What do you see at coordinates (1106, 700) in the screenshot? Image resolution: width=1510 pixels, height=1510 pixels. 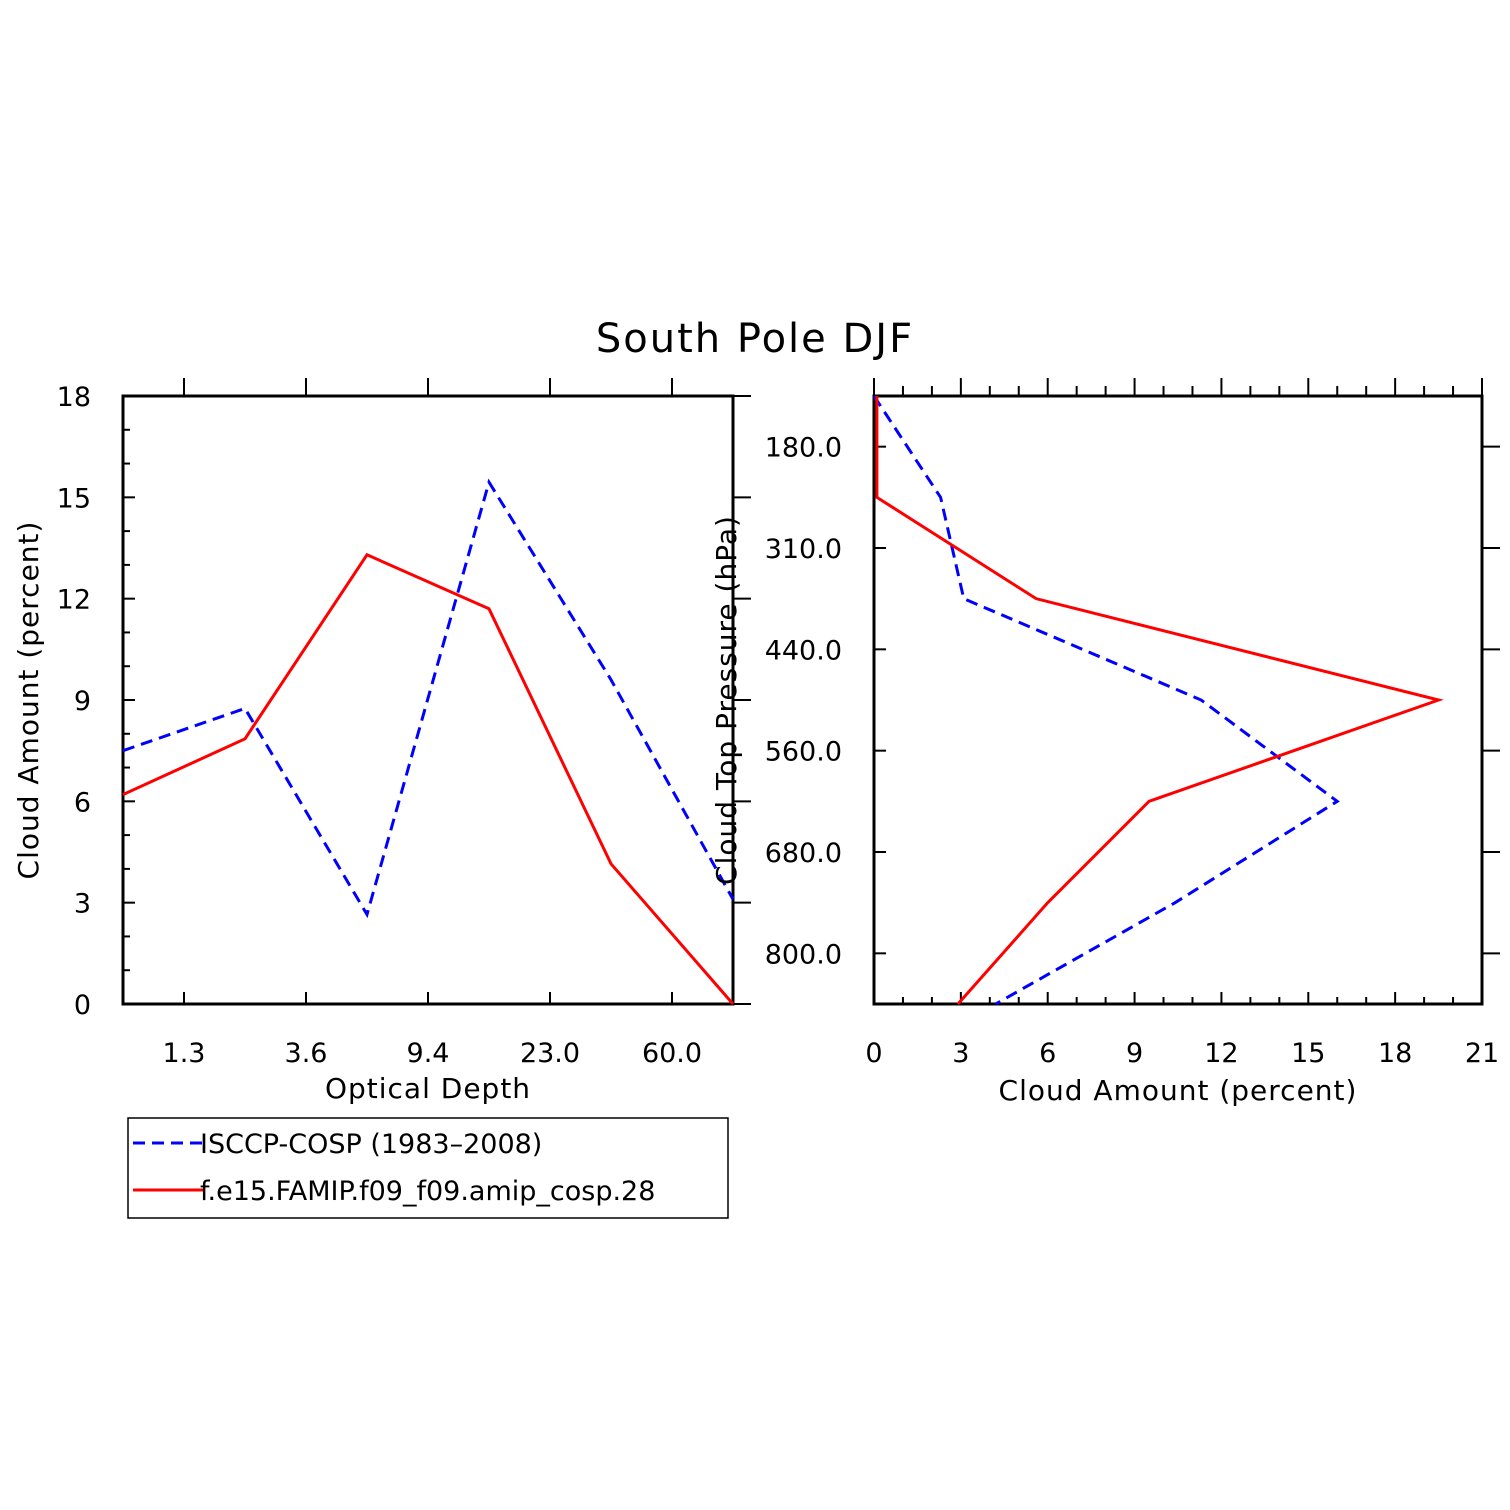 I see `right-series-isccp` at bounding box center [1106, 700].